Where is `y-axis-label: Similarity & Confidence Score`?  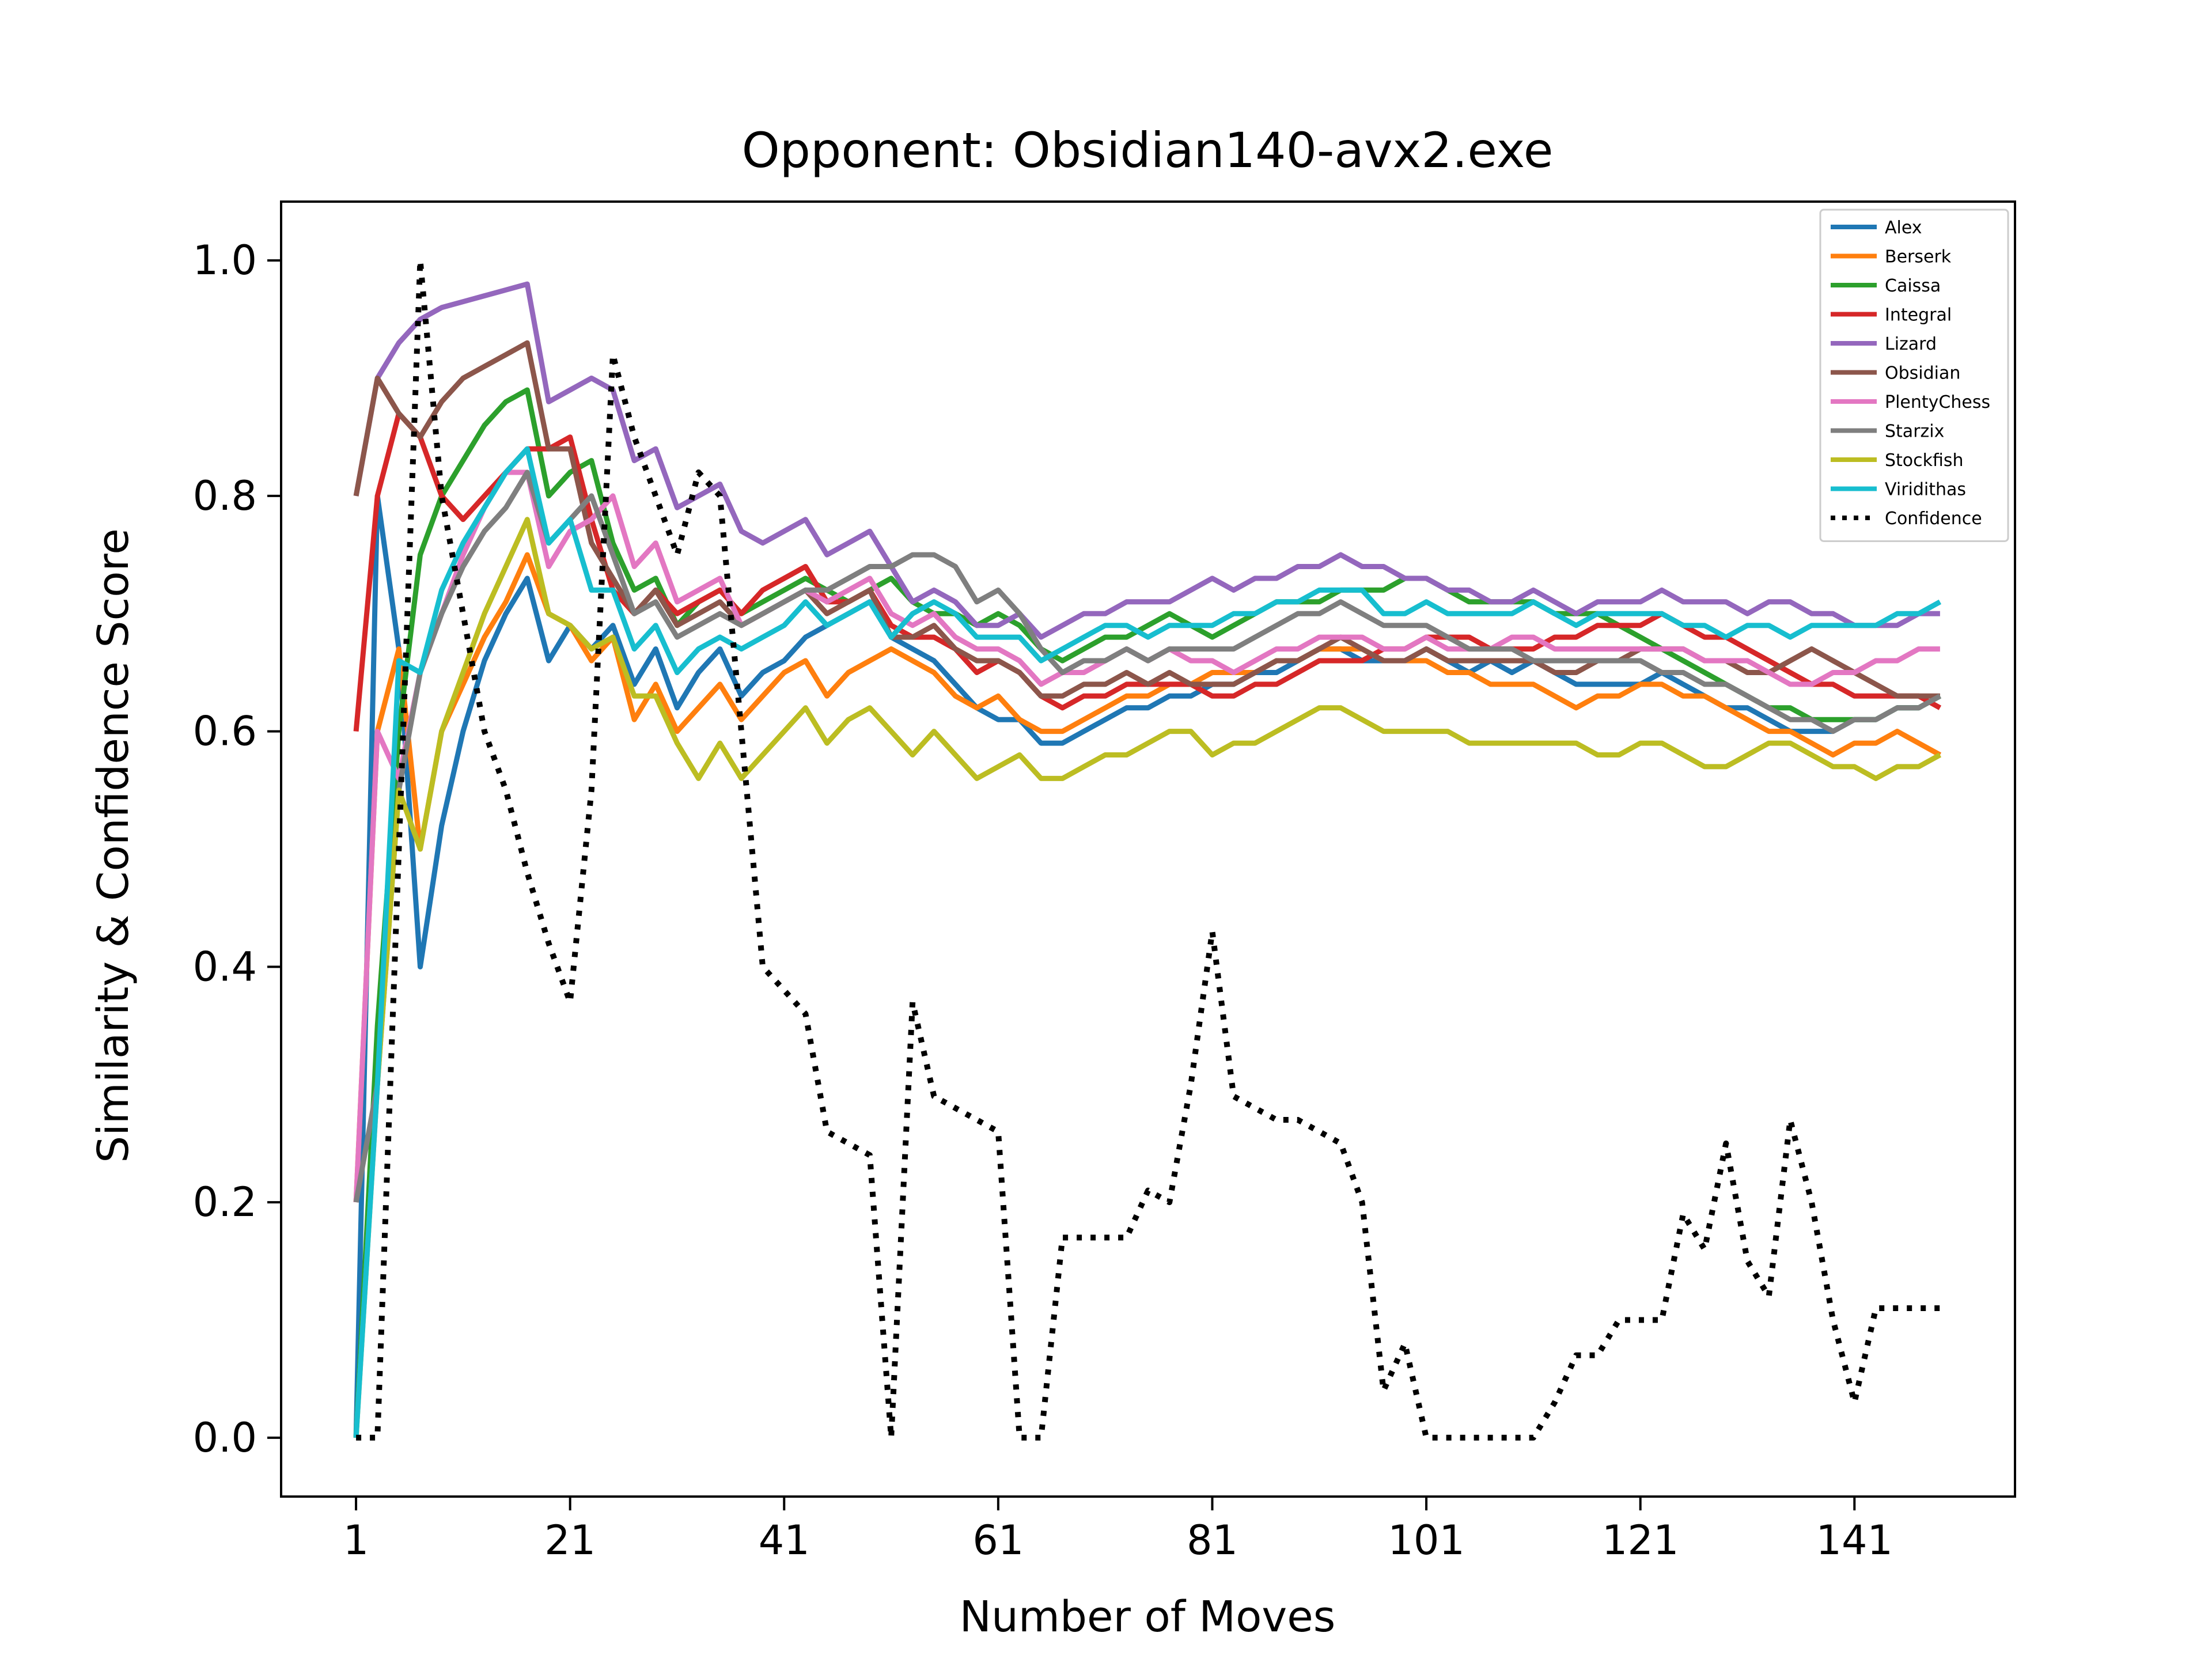
y-axis-label: Similarity & Confidence Score is located at coordinates (113, 845).